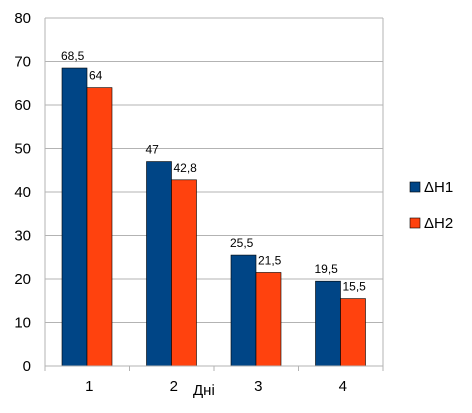 This screenshot has width=472, height=413. Describe the element at coordinates (22, 192) in the screenshot. I see `y-tick-label: 40` at that location.